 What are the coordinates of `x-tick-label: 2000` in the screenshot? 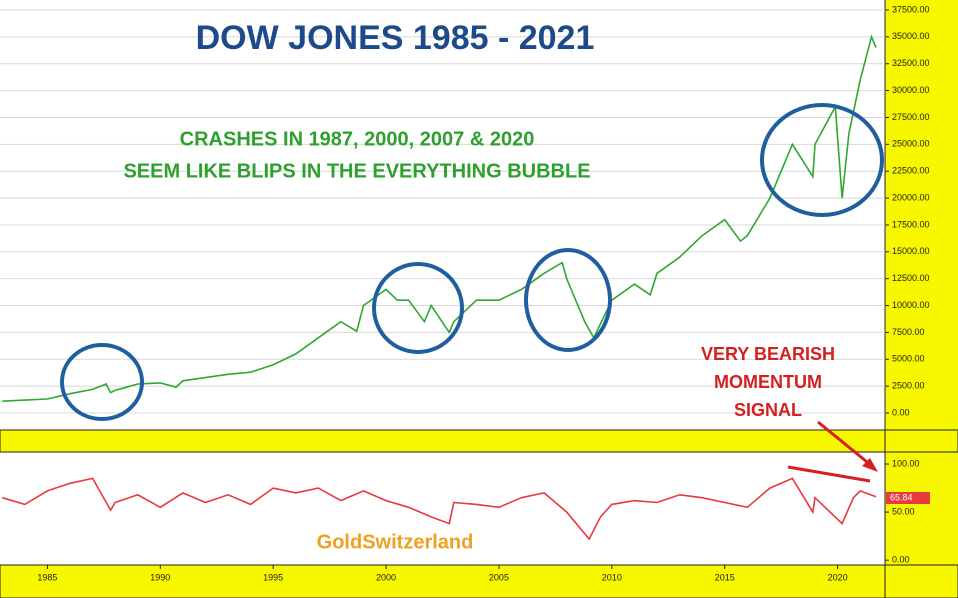 It's located at (386, 577).